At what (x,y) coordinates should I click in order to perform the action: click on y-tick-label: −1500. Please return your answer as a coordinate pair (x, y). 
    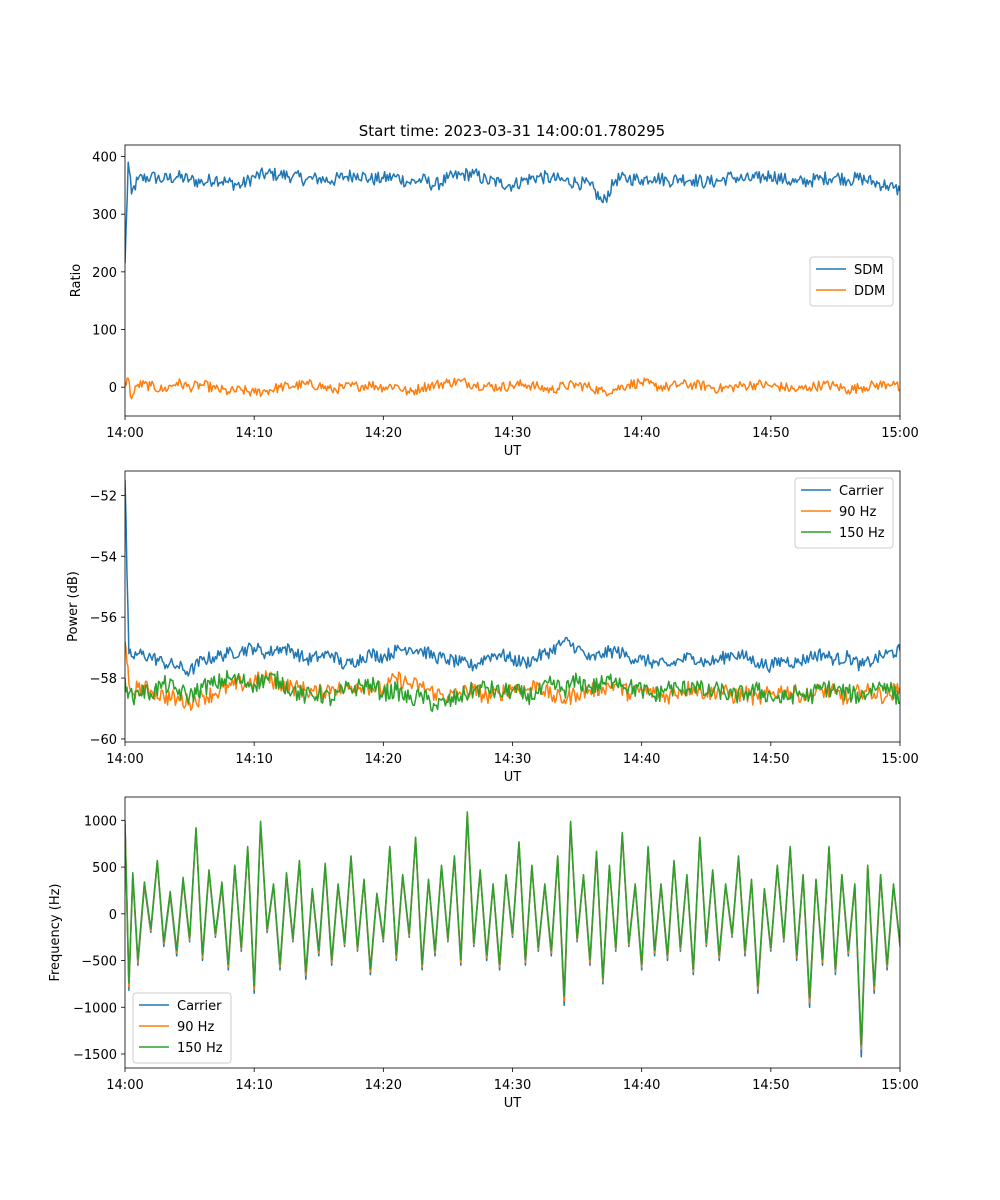
    Looking at the image, I should click on (95, 1055).